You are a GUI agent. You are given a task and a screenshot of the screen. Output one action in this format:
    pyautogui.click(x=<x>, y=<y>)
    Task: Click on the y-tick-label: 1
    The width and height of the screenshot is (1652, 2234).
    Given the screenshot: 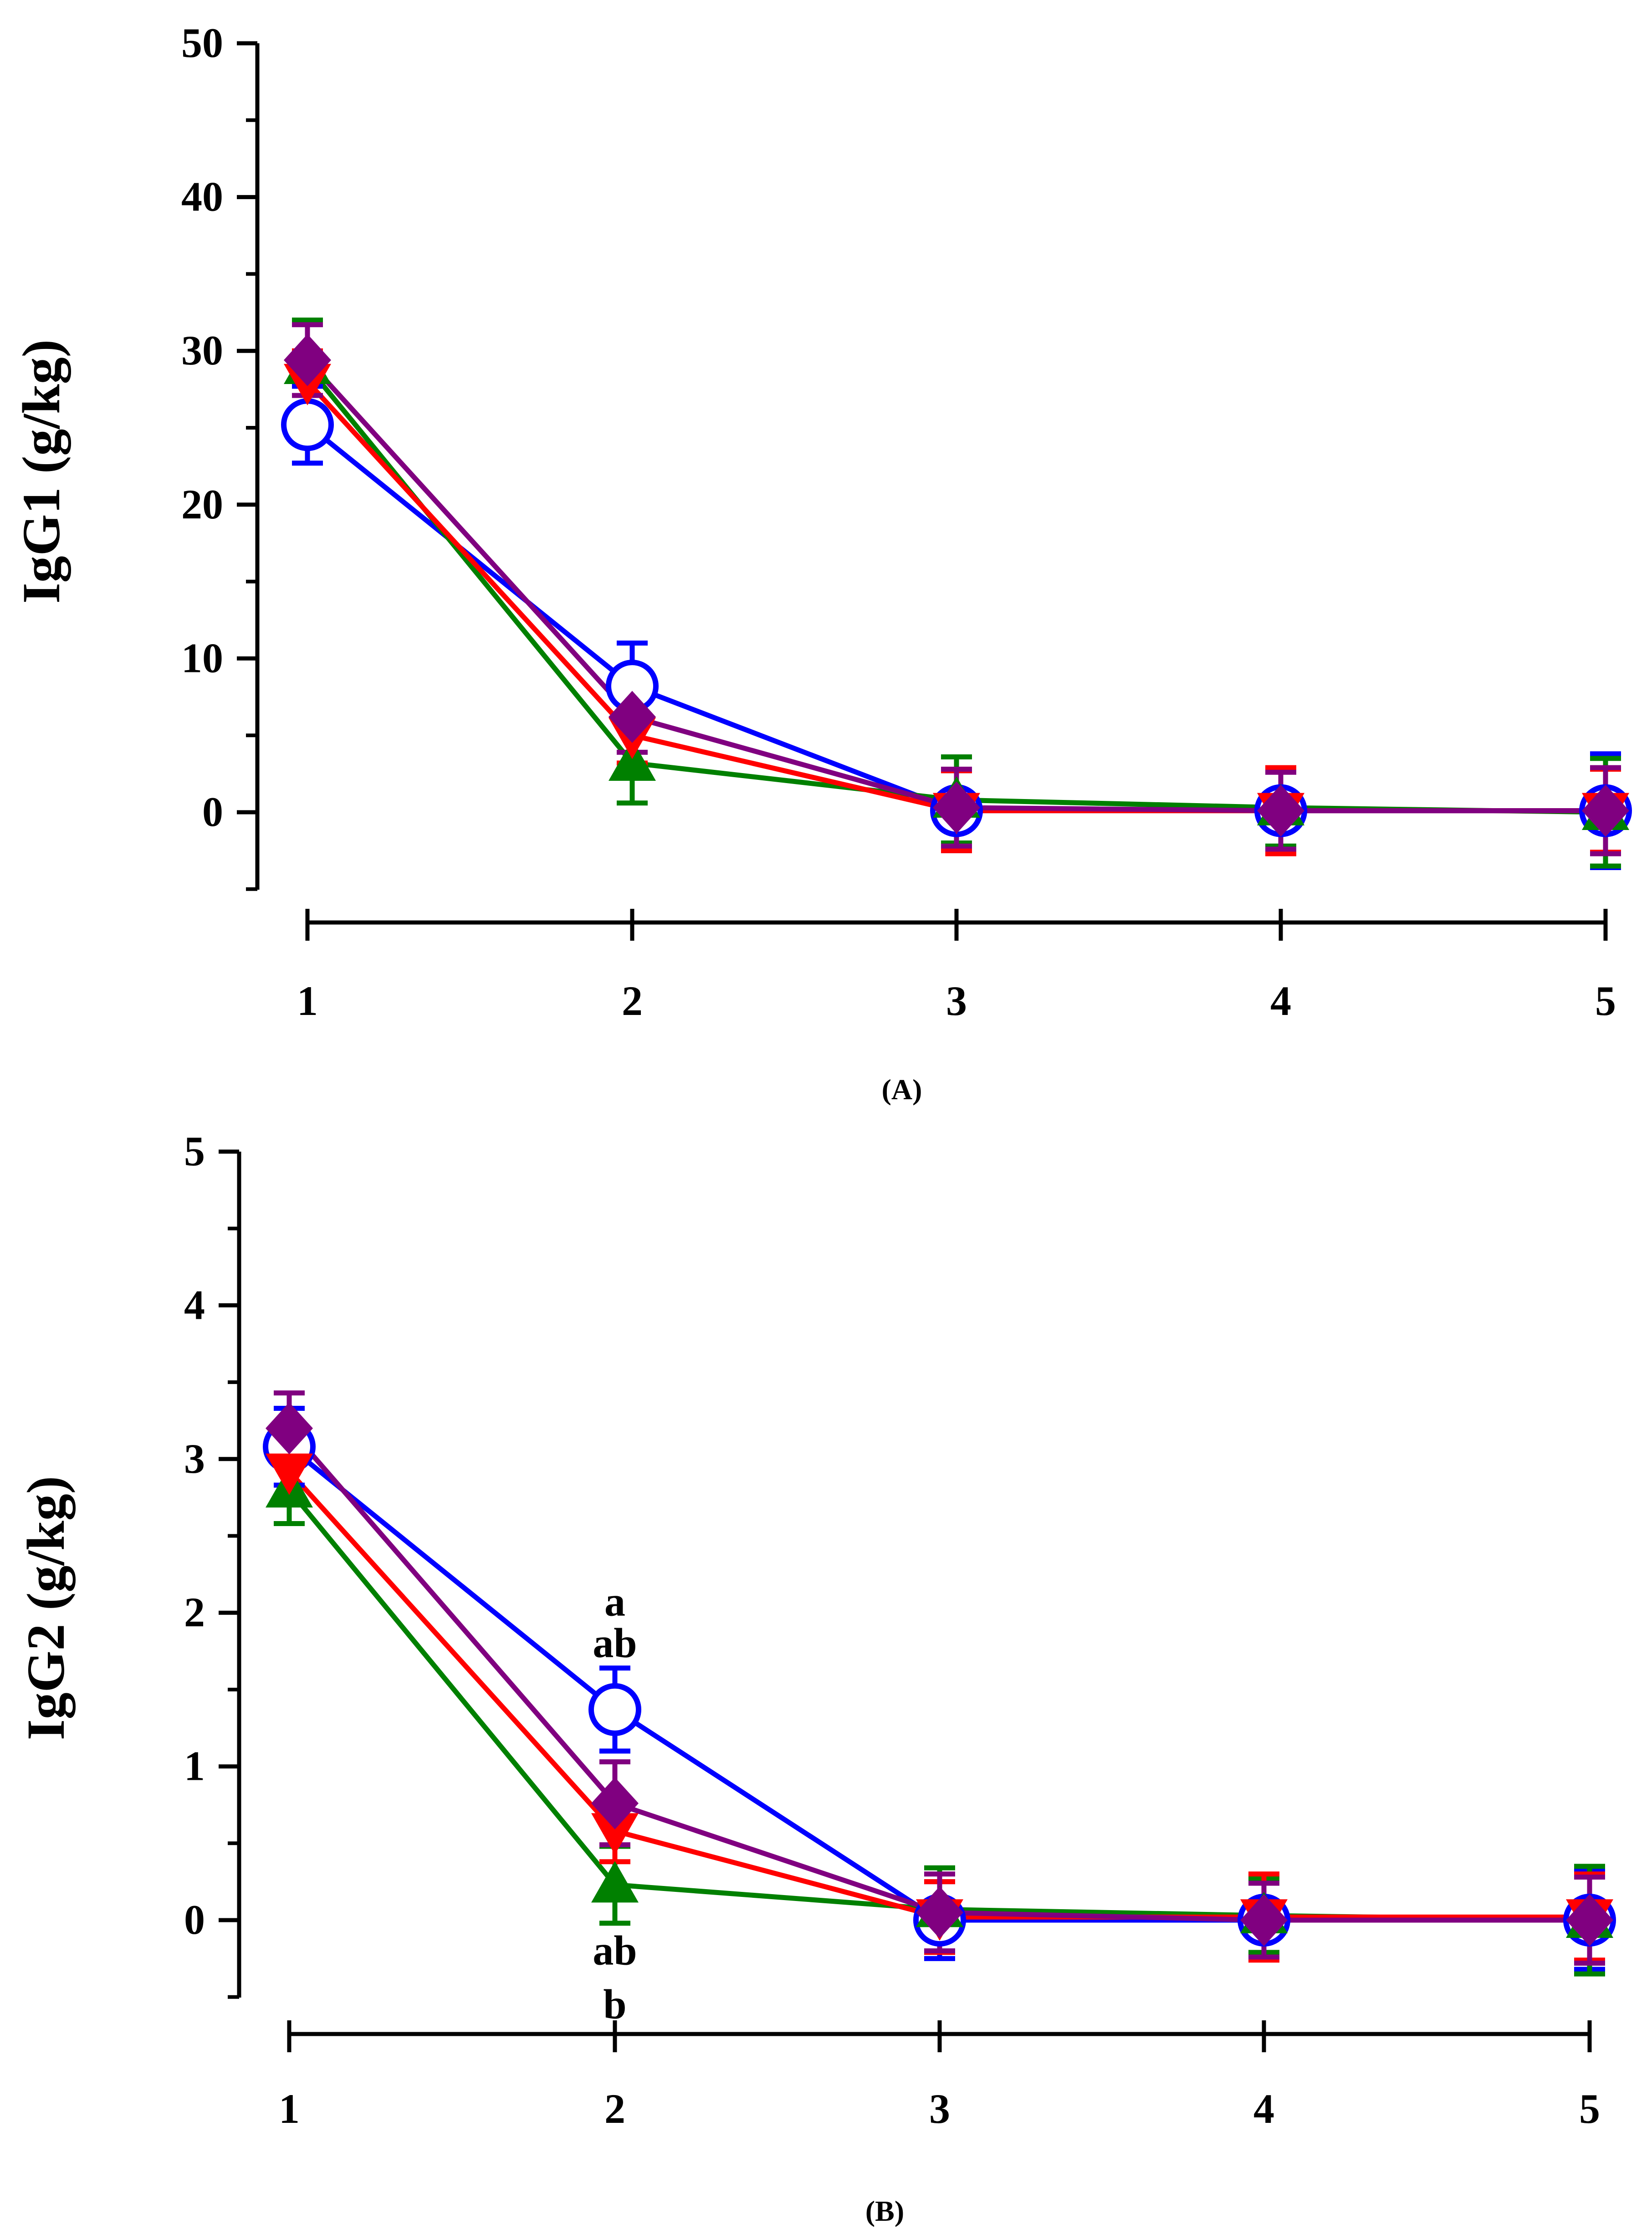 What is the action you would take?
    pyautogui.click(x=195, y=1766)
    